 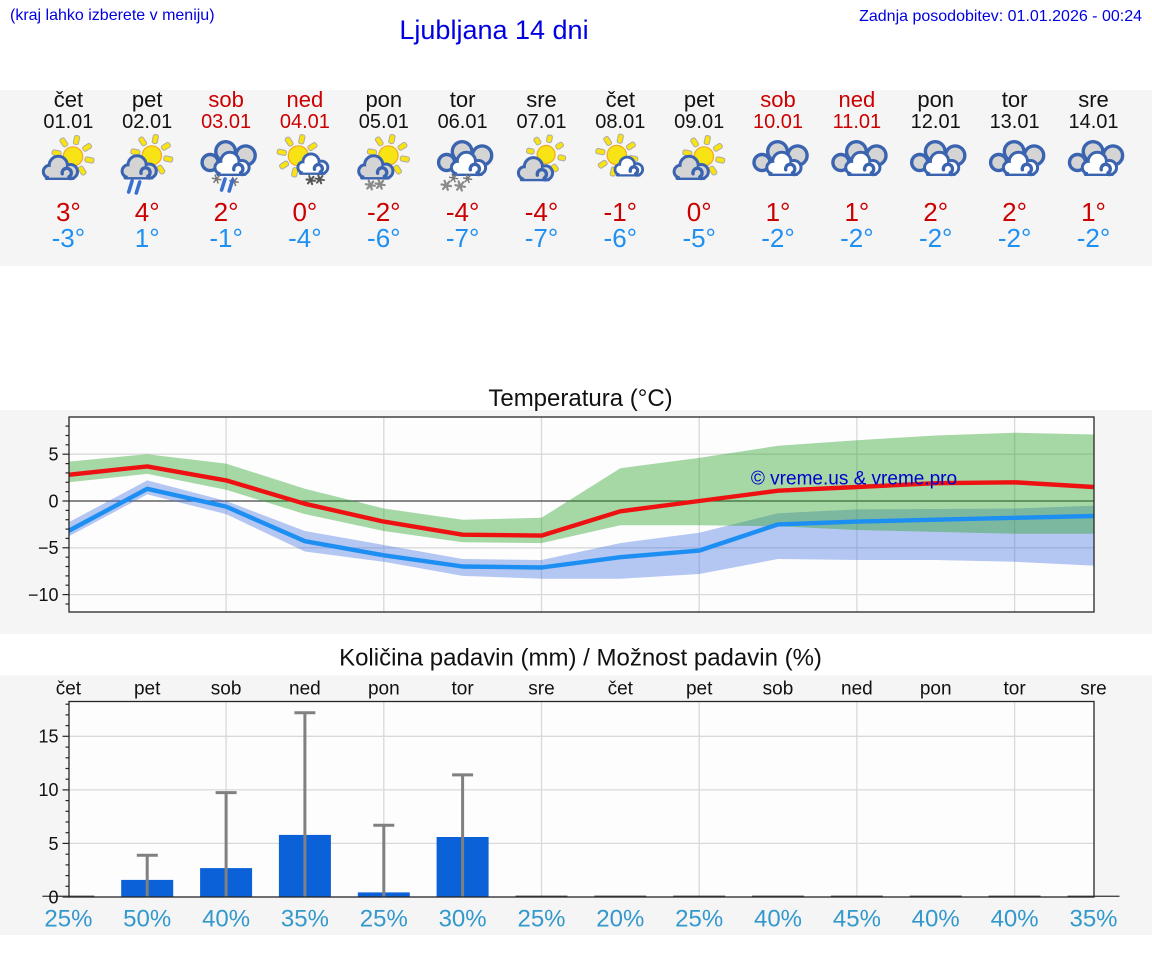 What do you see at coordinates (857, 919) in the screenshot?
I see `svg-text: 45%` at bounding box center [857, 919].